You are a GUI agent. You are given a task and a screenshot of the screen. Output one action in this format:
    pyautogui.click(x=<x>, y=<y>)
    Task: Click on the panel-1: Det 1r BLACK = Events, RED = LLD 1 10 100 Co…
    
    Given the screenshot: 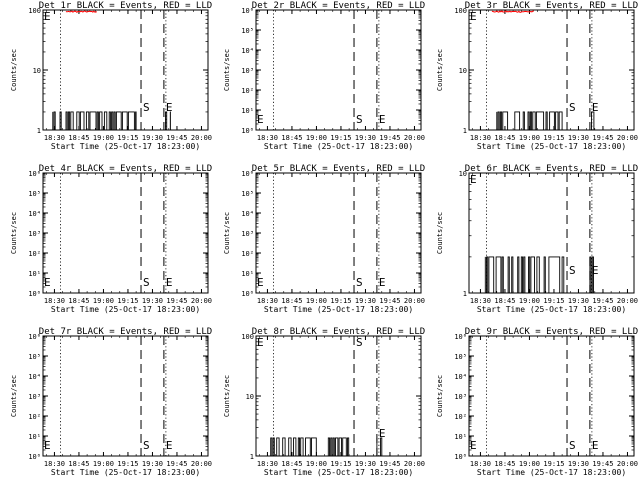 What is the action you would take?
    pyautogui.click(x=111, y=76)
    